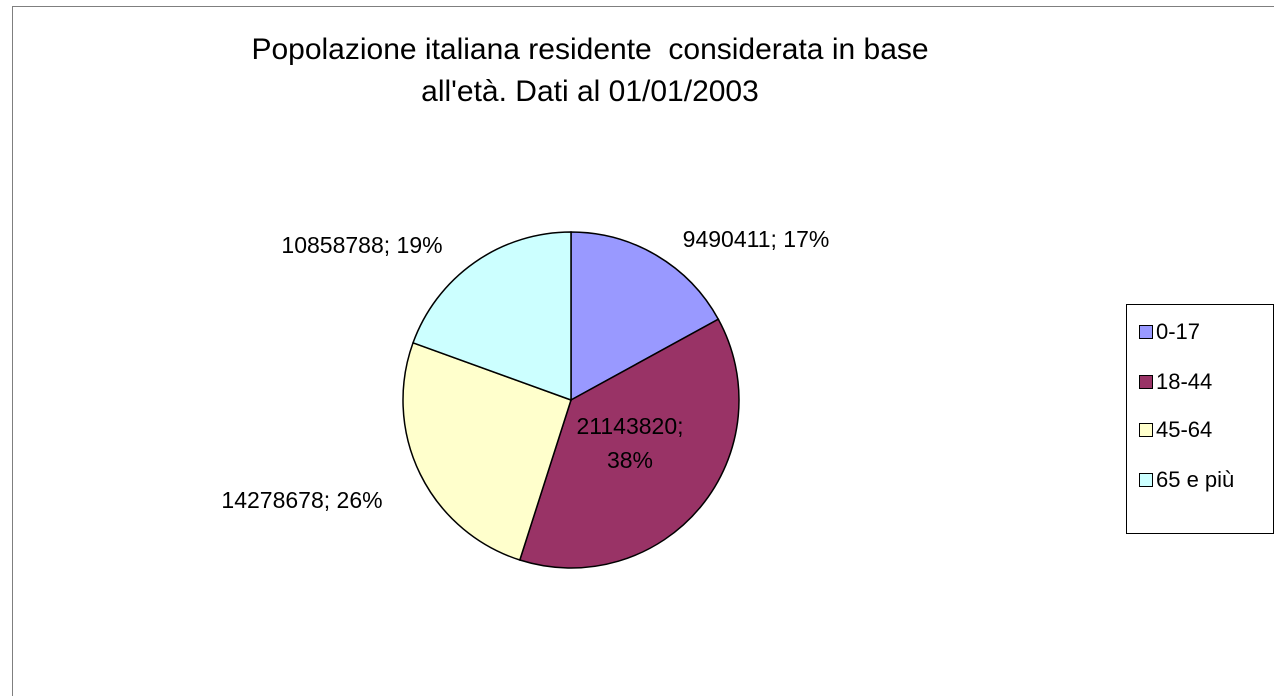 This screenshot has width=1274, height=696. I want to click on legend-item-18-44: 18-44, so click(1175, 382).